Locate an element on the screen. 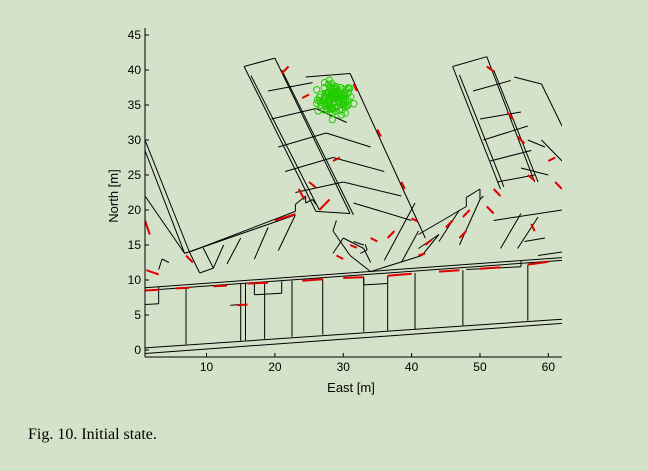 This screenshot has height=471, width=648. x-tick-label: 10 is located at coordinates (207, 367).